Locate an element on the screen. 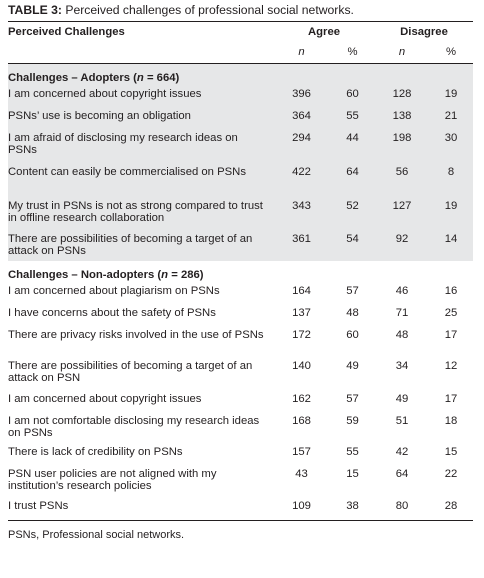  header-agree: Agree is located at coordinates (324, 32).